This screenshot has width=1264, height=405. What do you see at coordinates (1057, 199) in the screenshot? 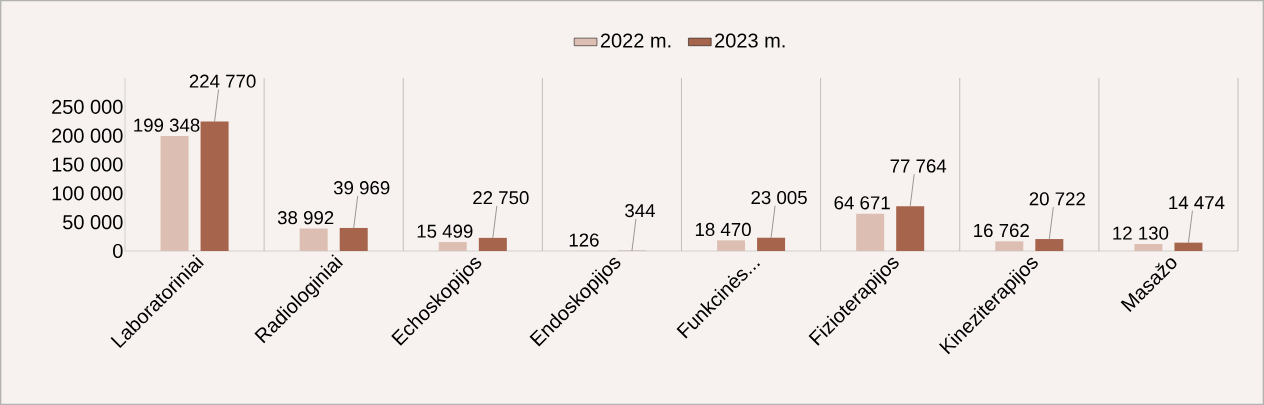
I see `data-label: 20 722` at bounding box center [1057, 199].